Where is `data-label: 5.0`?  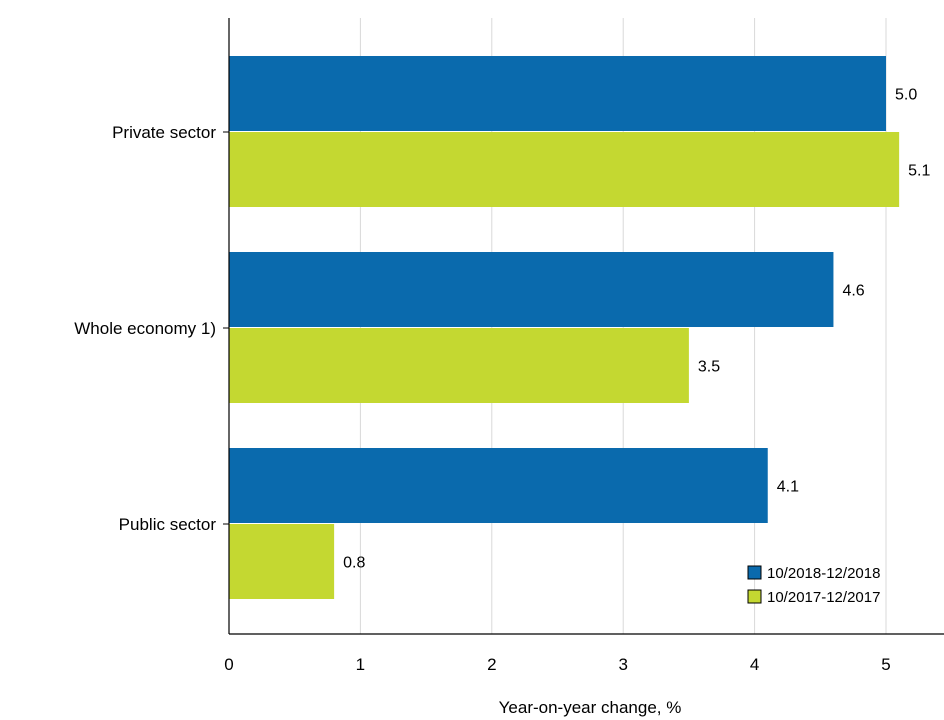
data-label: 5.0 is located at coordinates (906, 95).